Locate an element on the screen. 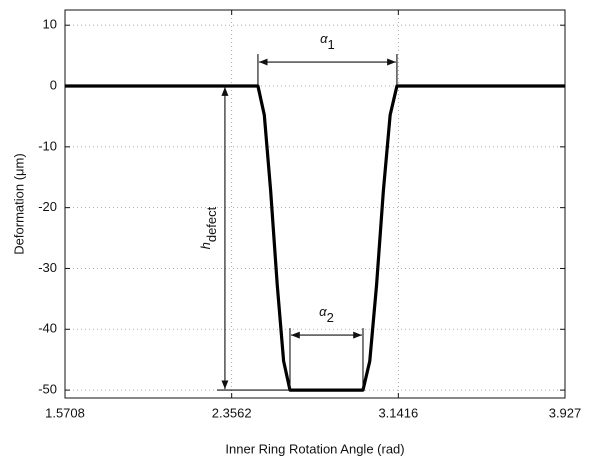  annotation-subscript: defect is located at coordinates (211, 224).